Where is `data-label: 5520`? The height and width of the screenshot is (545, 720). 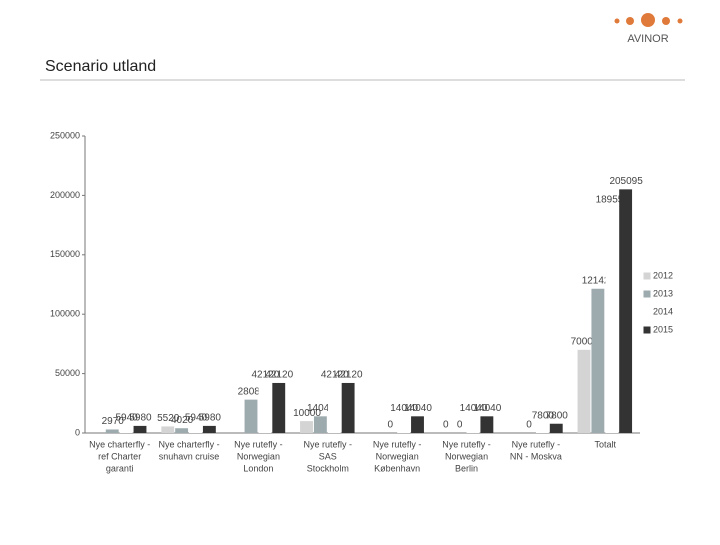 data-label: 5520 is located at coordinates (168, 418).